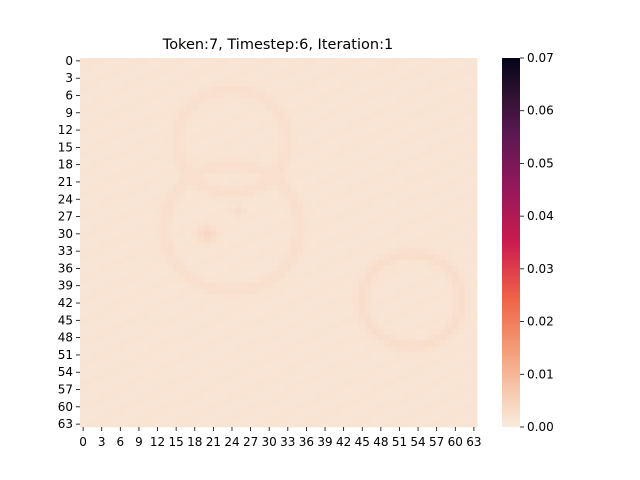 The width and height of the screenshot is (640, 480). I want to click on y-tick-label: 6, so click(69, 95).